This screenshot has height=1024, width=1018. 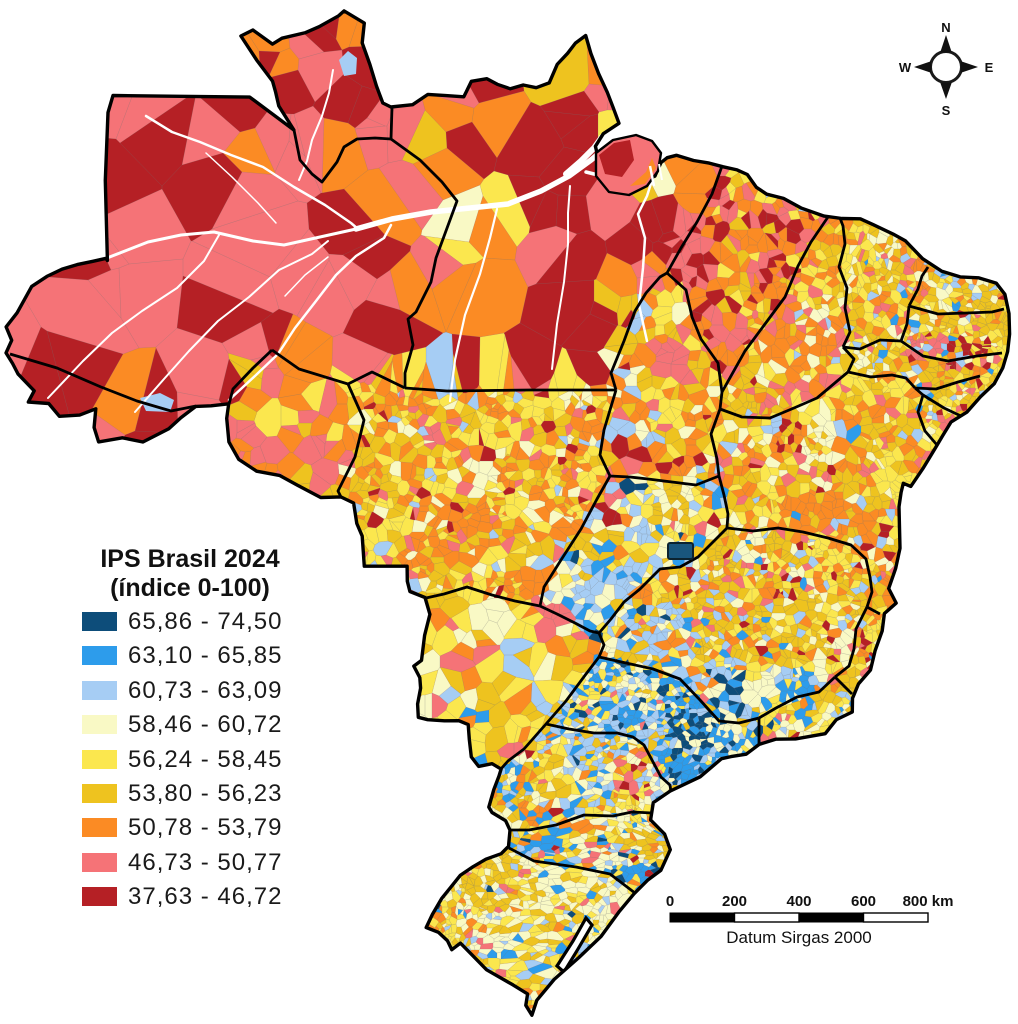 What do you see at coordinates (905, 67) in the screenshot?
I see `svg-text: W` at bounding box center [905, 67].